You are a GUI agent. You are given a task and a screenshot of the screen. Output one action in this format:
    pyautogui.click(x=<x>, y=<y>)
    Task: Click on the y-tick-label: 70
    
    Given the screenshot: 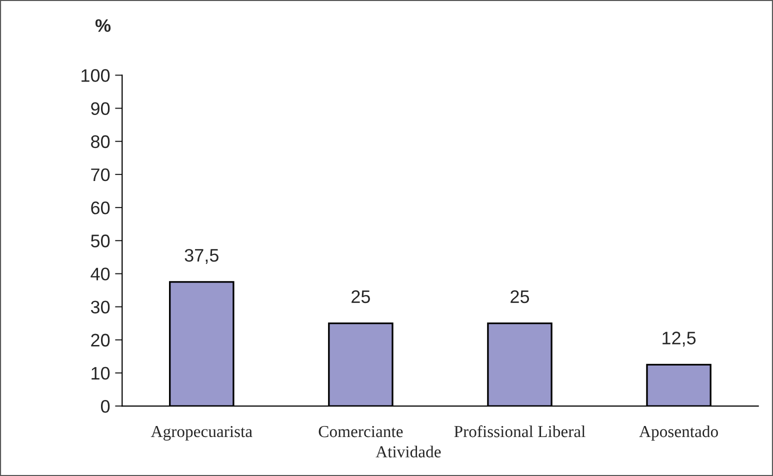 What is the action you would take?
    pyautogui.click(x=100, y=175)
    